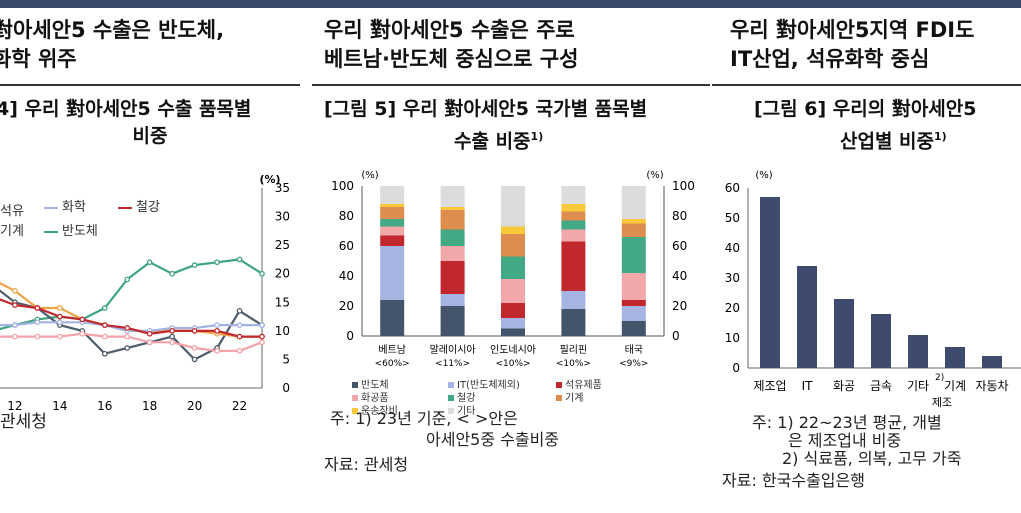  I want to click on y-tick-label-left: 100, so click(342, 186).